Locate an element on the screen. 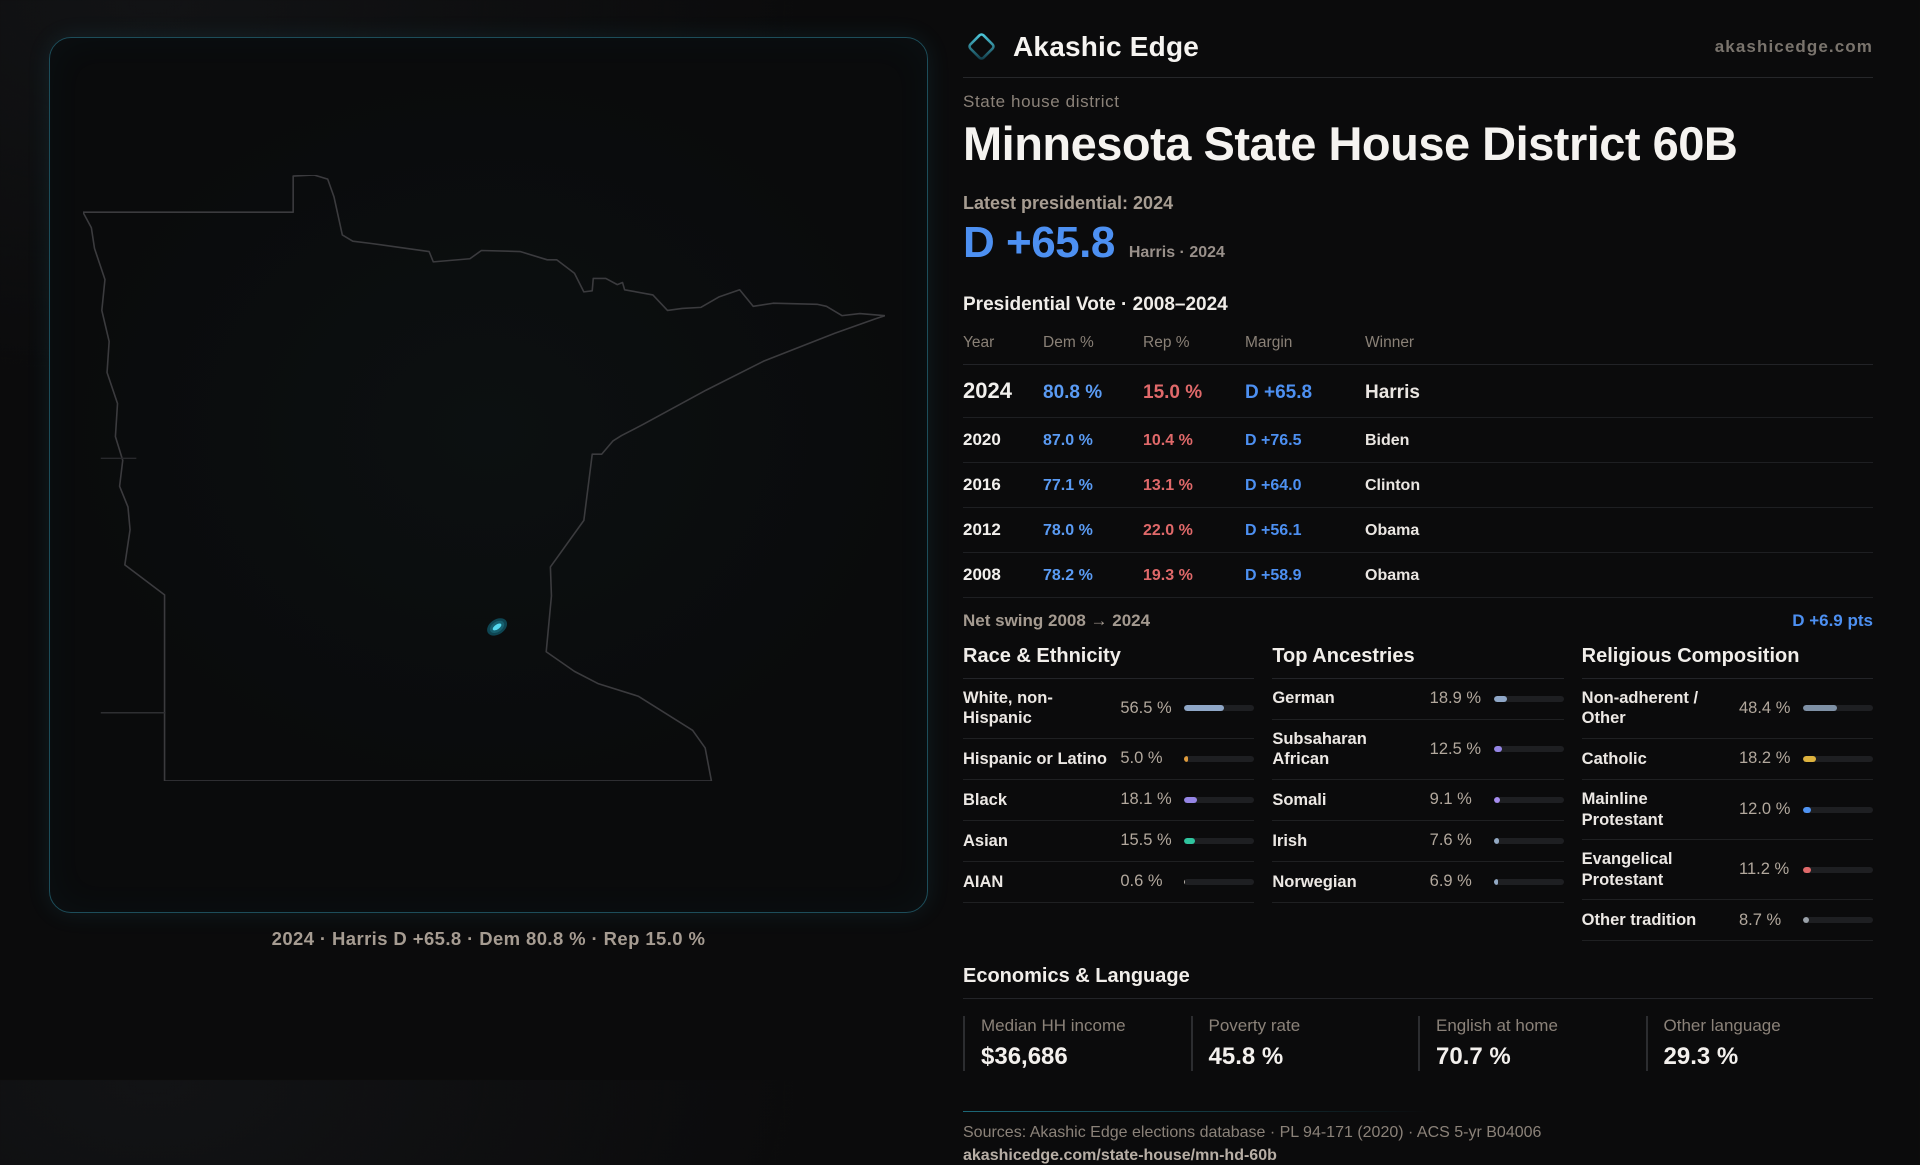  margin-cell: D +65.8 is located at coordinates (1279, 392).